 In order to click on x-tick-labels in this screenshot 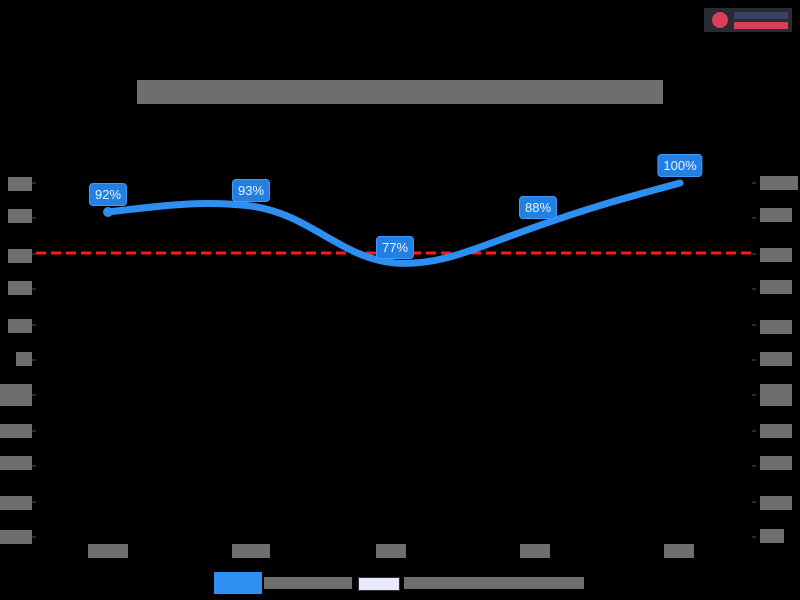, I will do `click(391, 551)`.